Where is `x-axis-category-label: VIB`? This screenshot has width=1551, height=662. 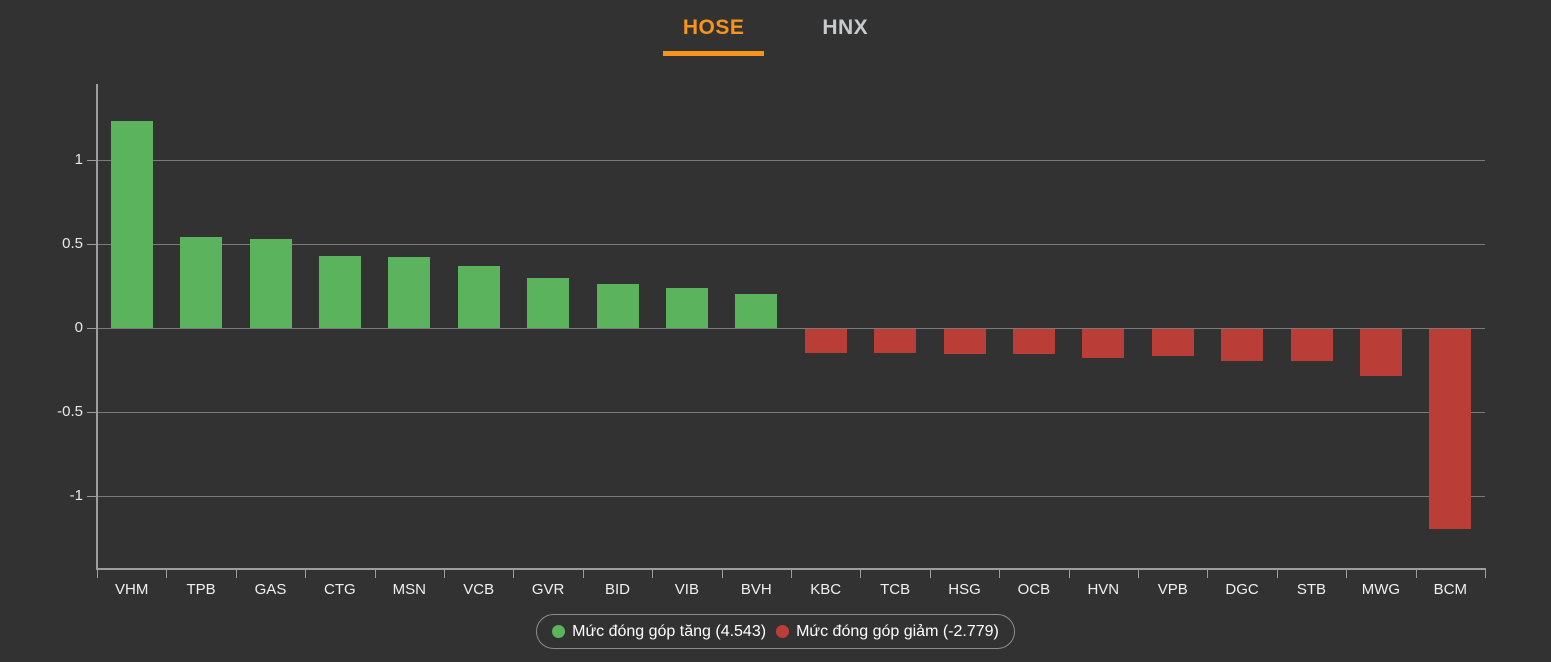
x-axis-category-label: VIB is located at coordinates (686, 589).